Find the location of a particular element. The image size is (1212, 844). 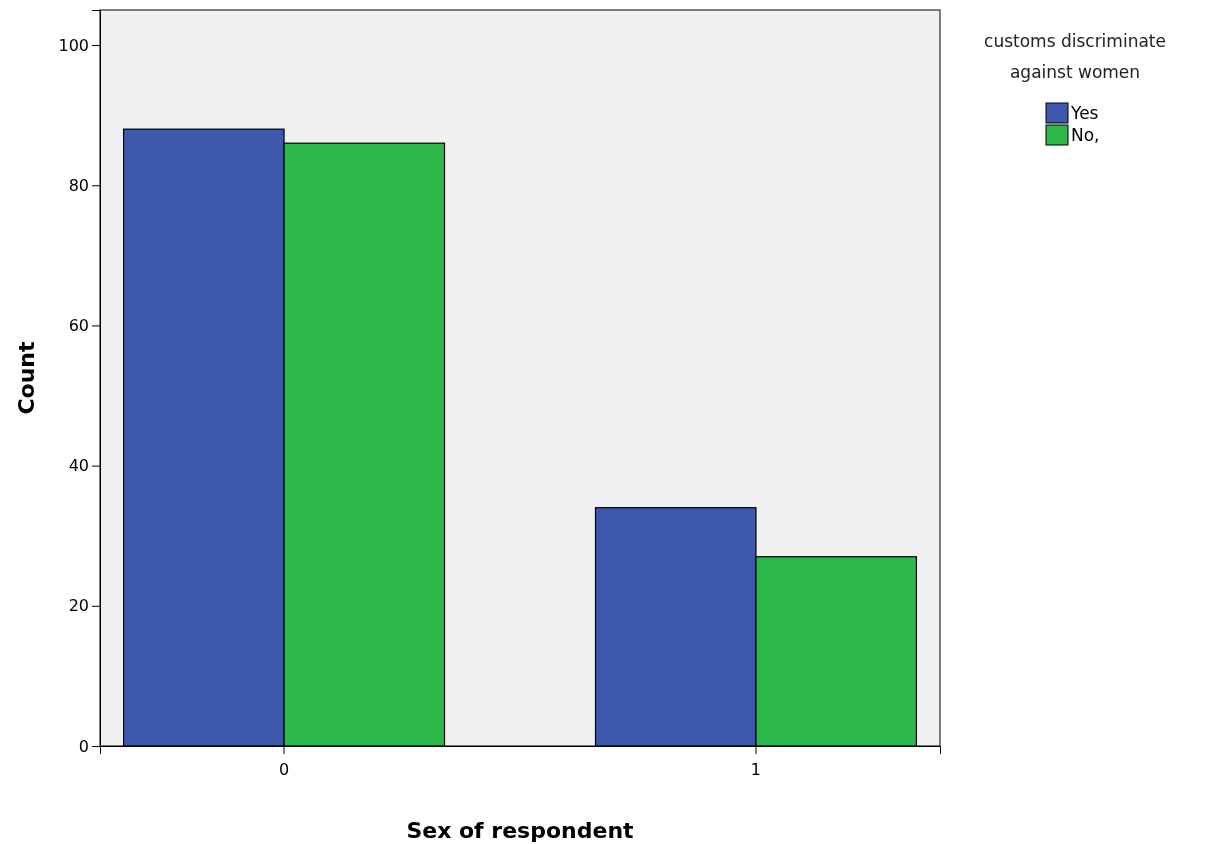

legend-label: Yes is located at coordinates (1084, 113).